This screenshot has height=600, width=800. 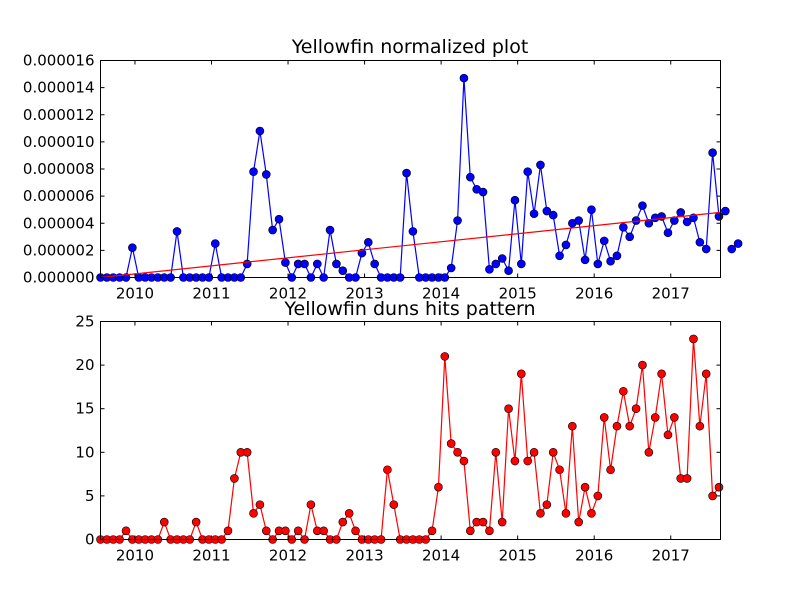 I want to click on y-tick-label: 10, so click(x=84, y=452).